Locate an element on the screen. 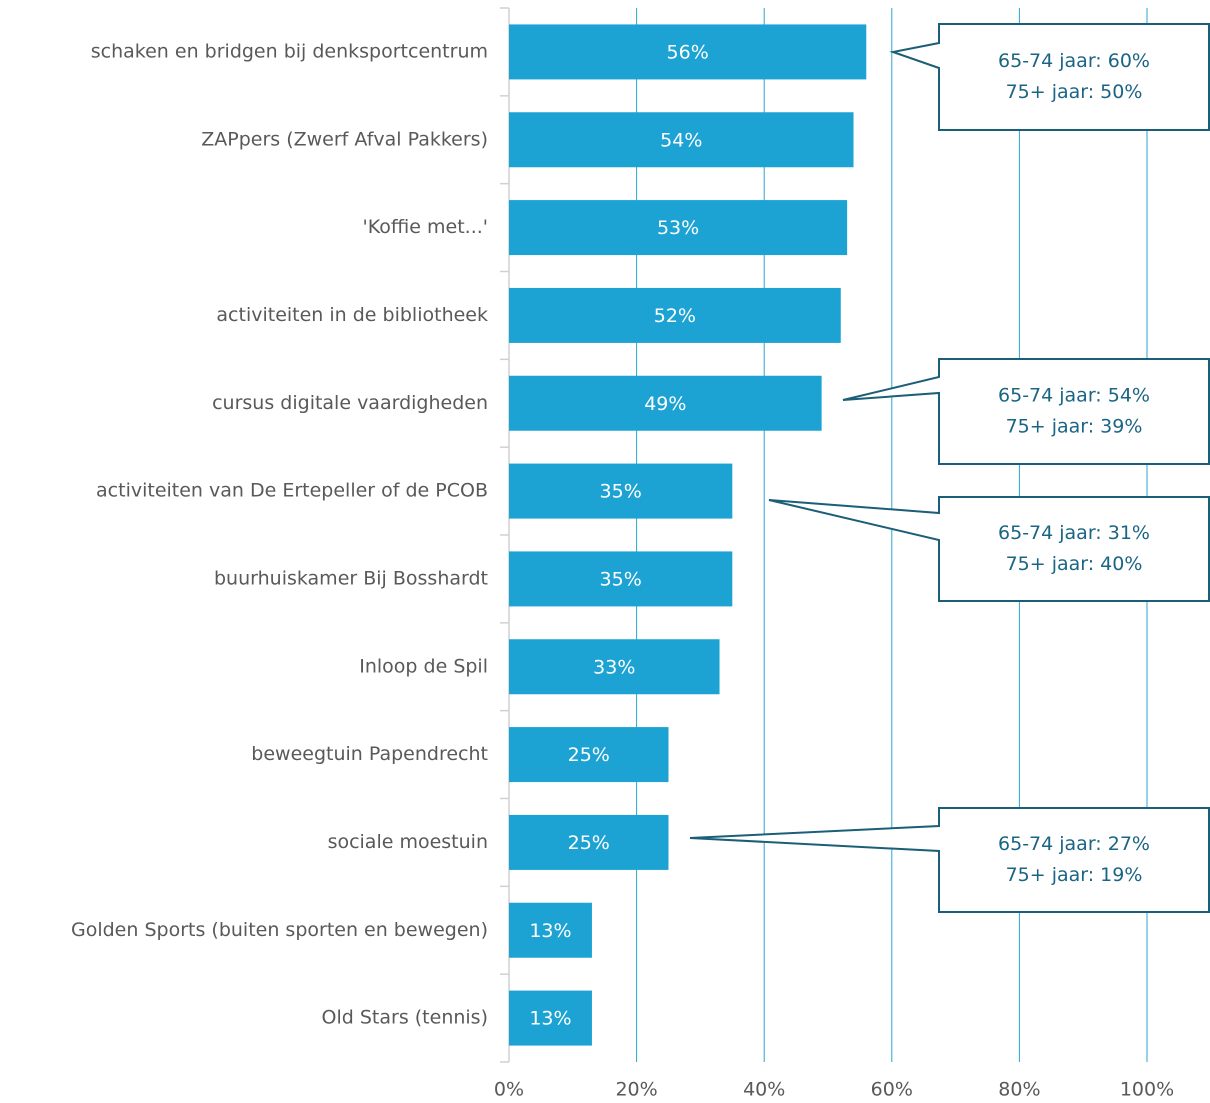 The width and height of the screenshot is (1210, 1103). callout-text: 65-74 jaar: 27% is located at coordinates (1074, 844).